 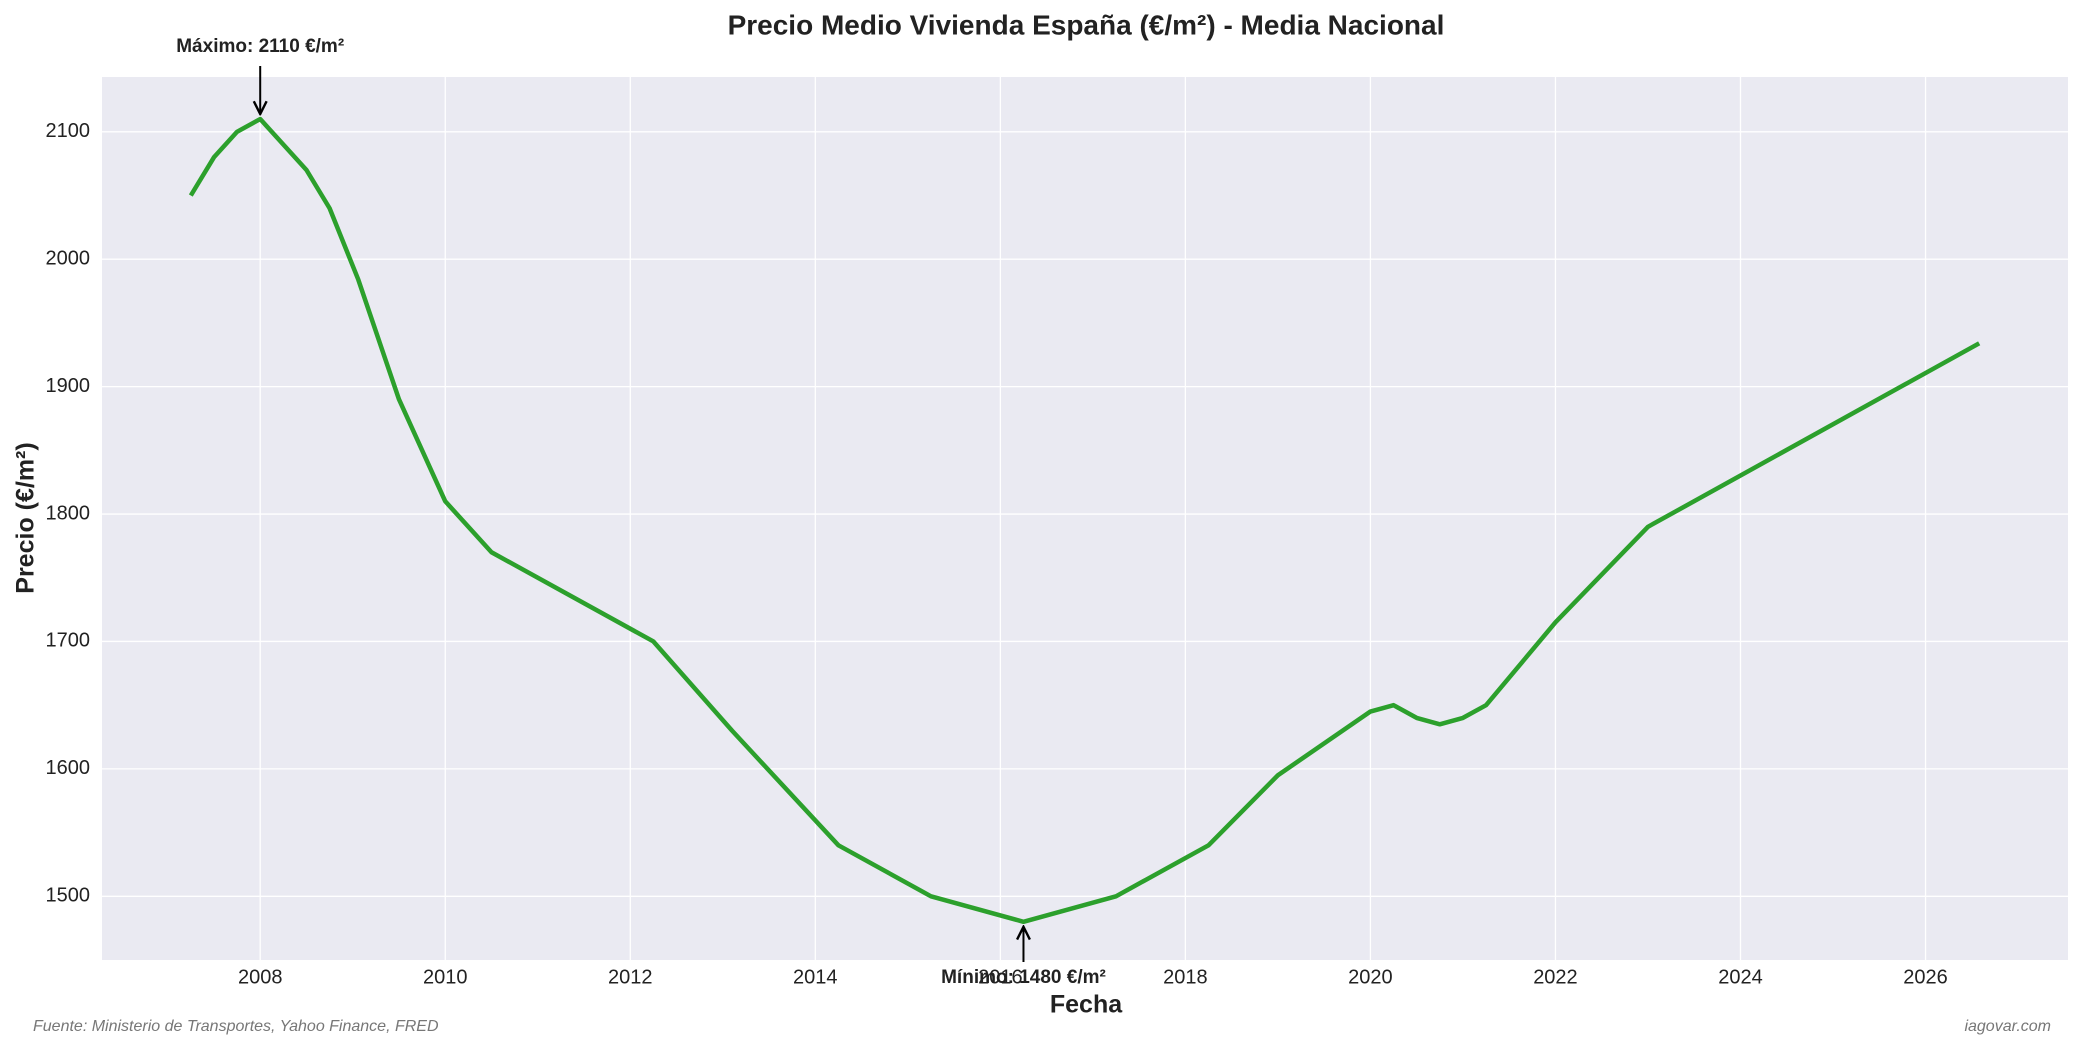 I want to click on x-tick-label: 2008, so click(x=260, y=977).